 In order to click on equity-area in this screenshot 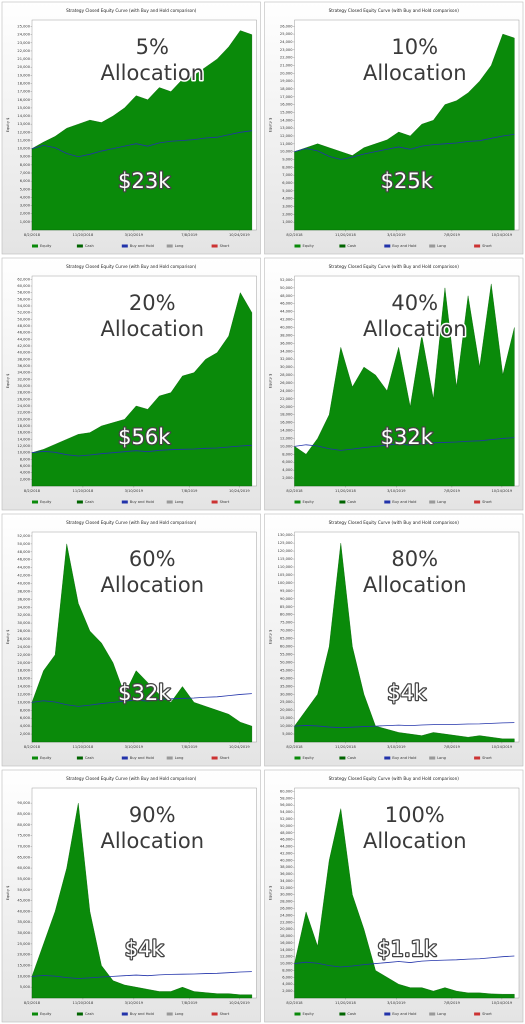, I will do `click(142, 643)`.